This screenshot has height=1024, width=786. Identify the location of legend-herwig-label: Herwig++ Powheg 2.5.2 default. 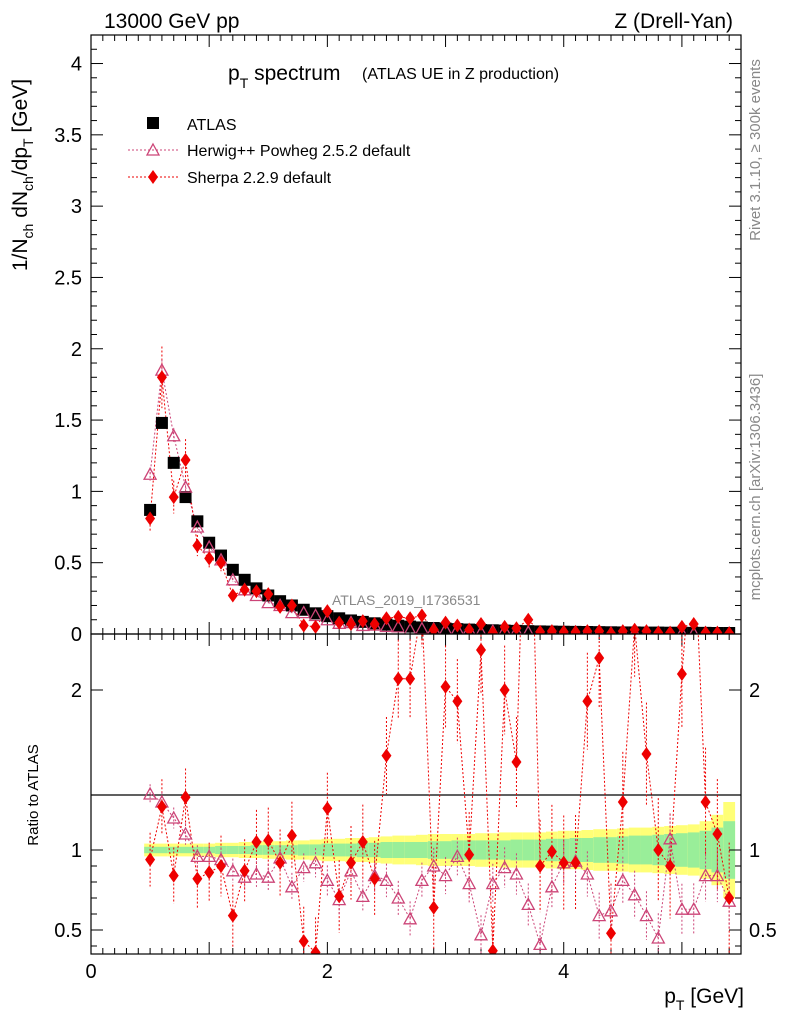
(299, 151).